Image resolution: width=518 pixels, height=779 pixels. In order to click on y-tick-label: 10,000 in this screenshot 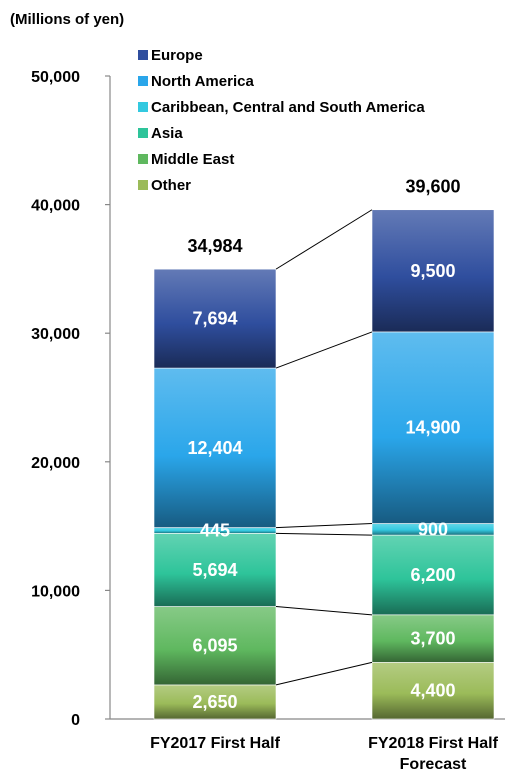, I will do `click(55, 591)`.